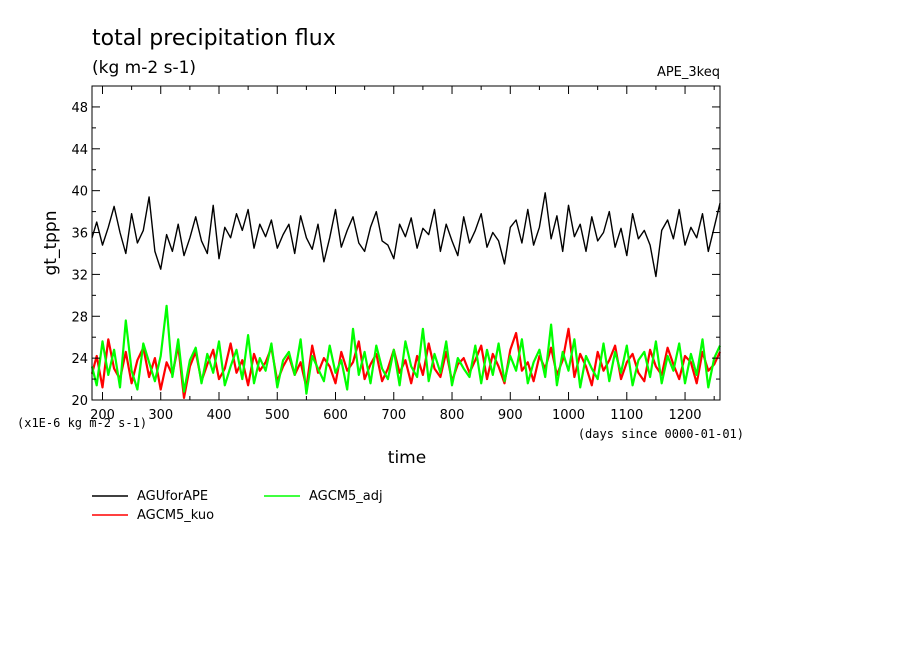 The image size is (904, 654). What do you see at coordinates (172, 496) in the screenshot?
I see `legend-label-agu-for-ape: AGUforAPE` at bounding box center [172, 496].